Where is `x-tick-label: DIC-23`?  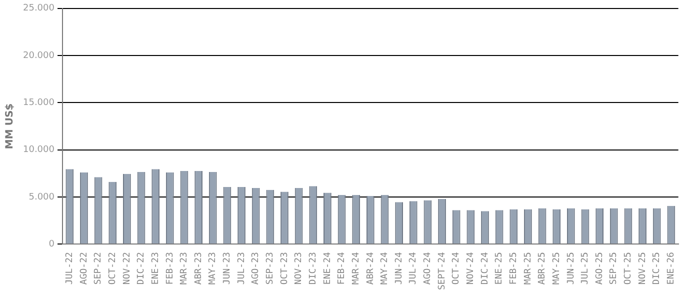 x-tick-label: DIC-23 is located at coordinates (313, 268).